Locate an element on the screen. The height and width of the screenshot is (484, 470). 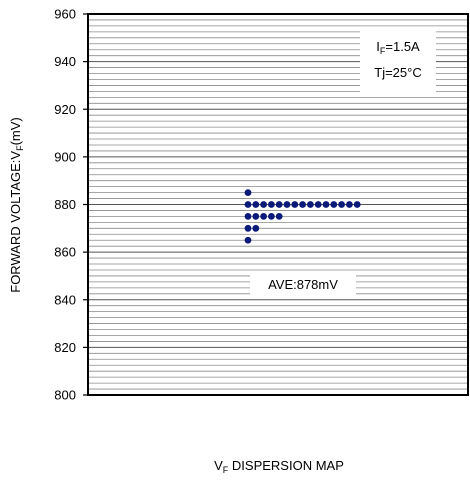
y-tick-label: 900 is located at coordinates (65, 156).